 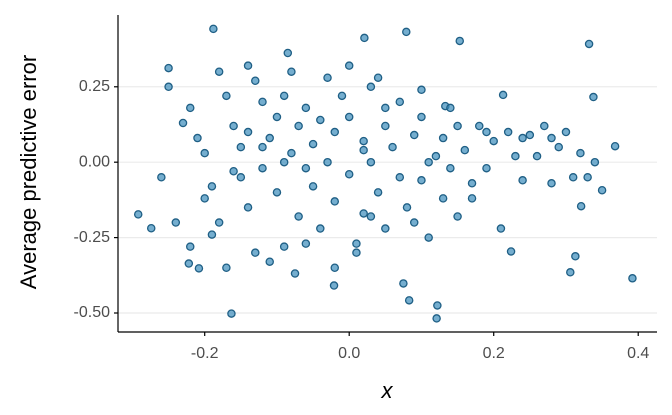 What do you see at coordinates (638, 353) in the screenshot?
I see `x-tick-label: 0.4` at bounding box center [638, 353].